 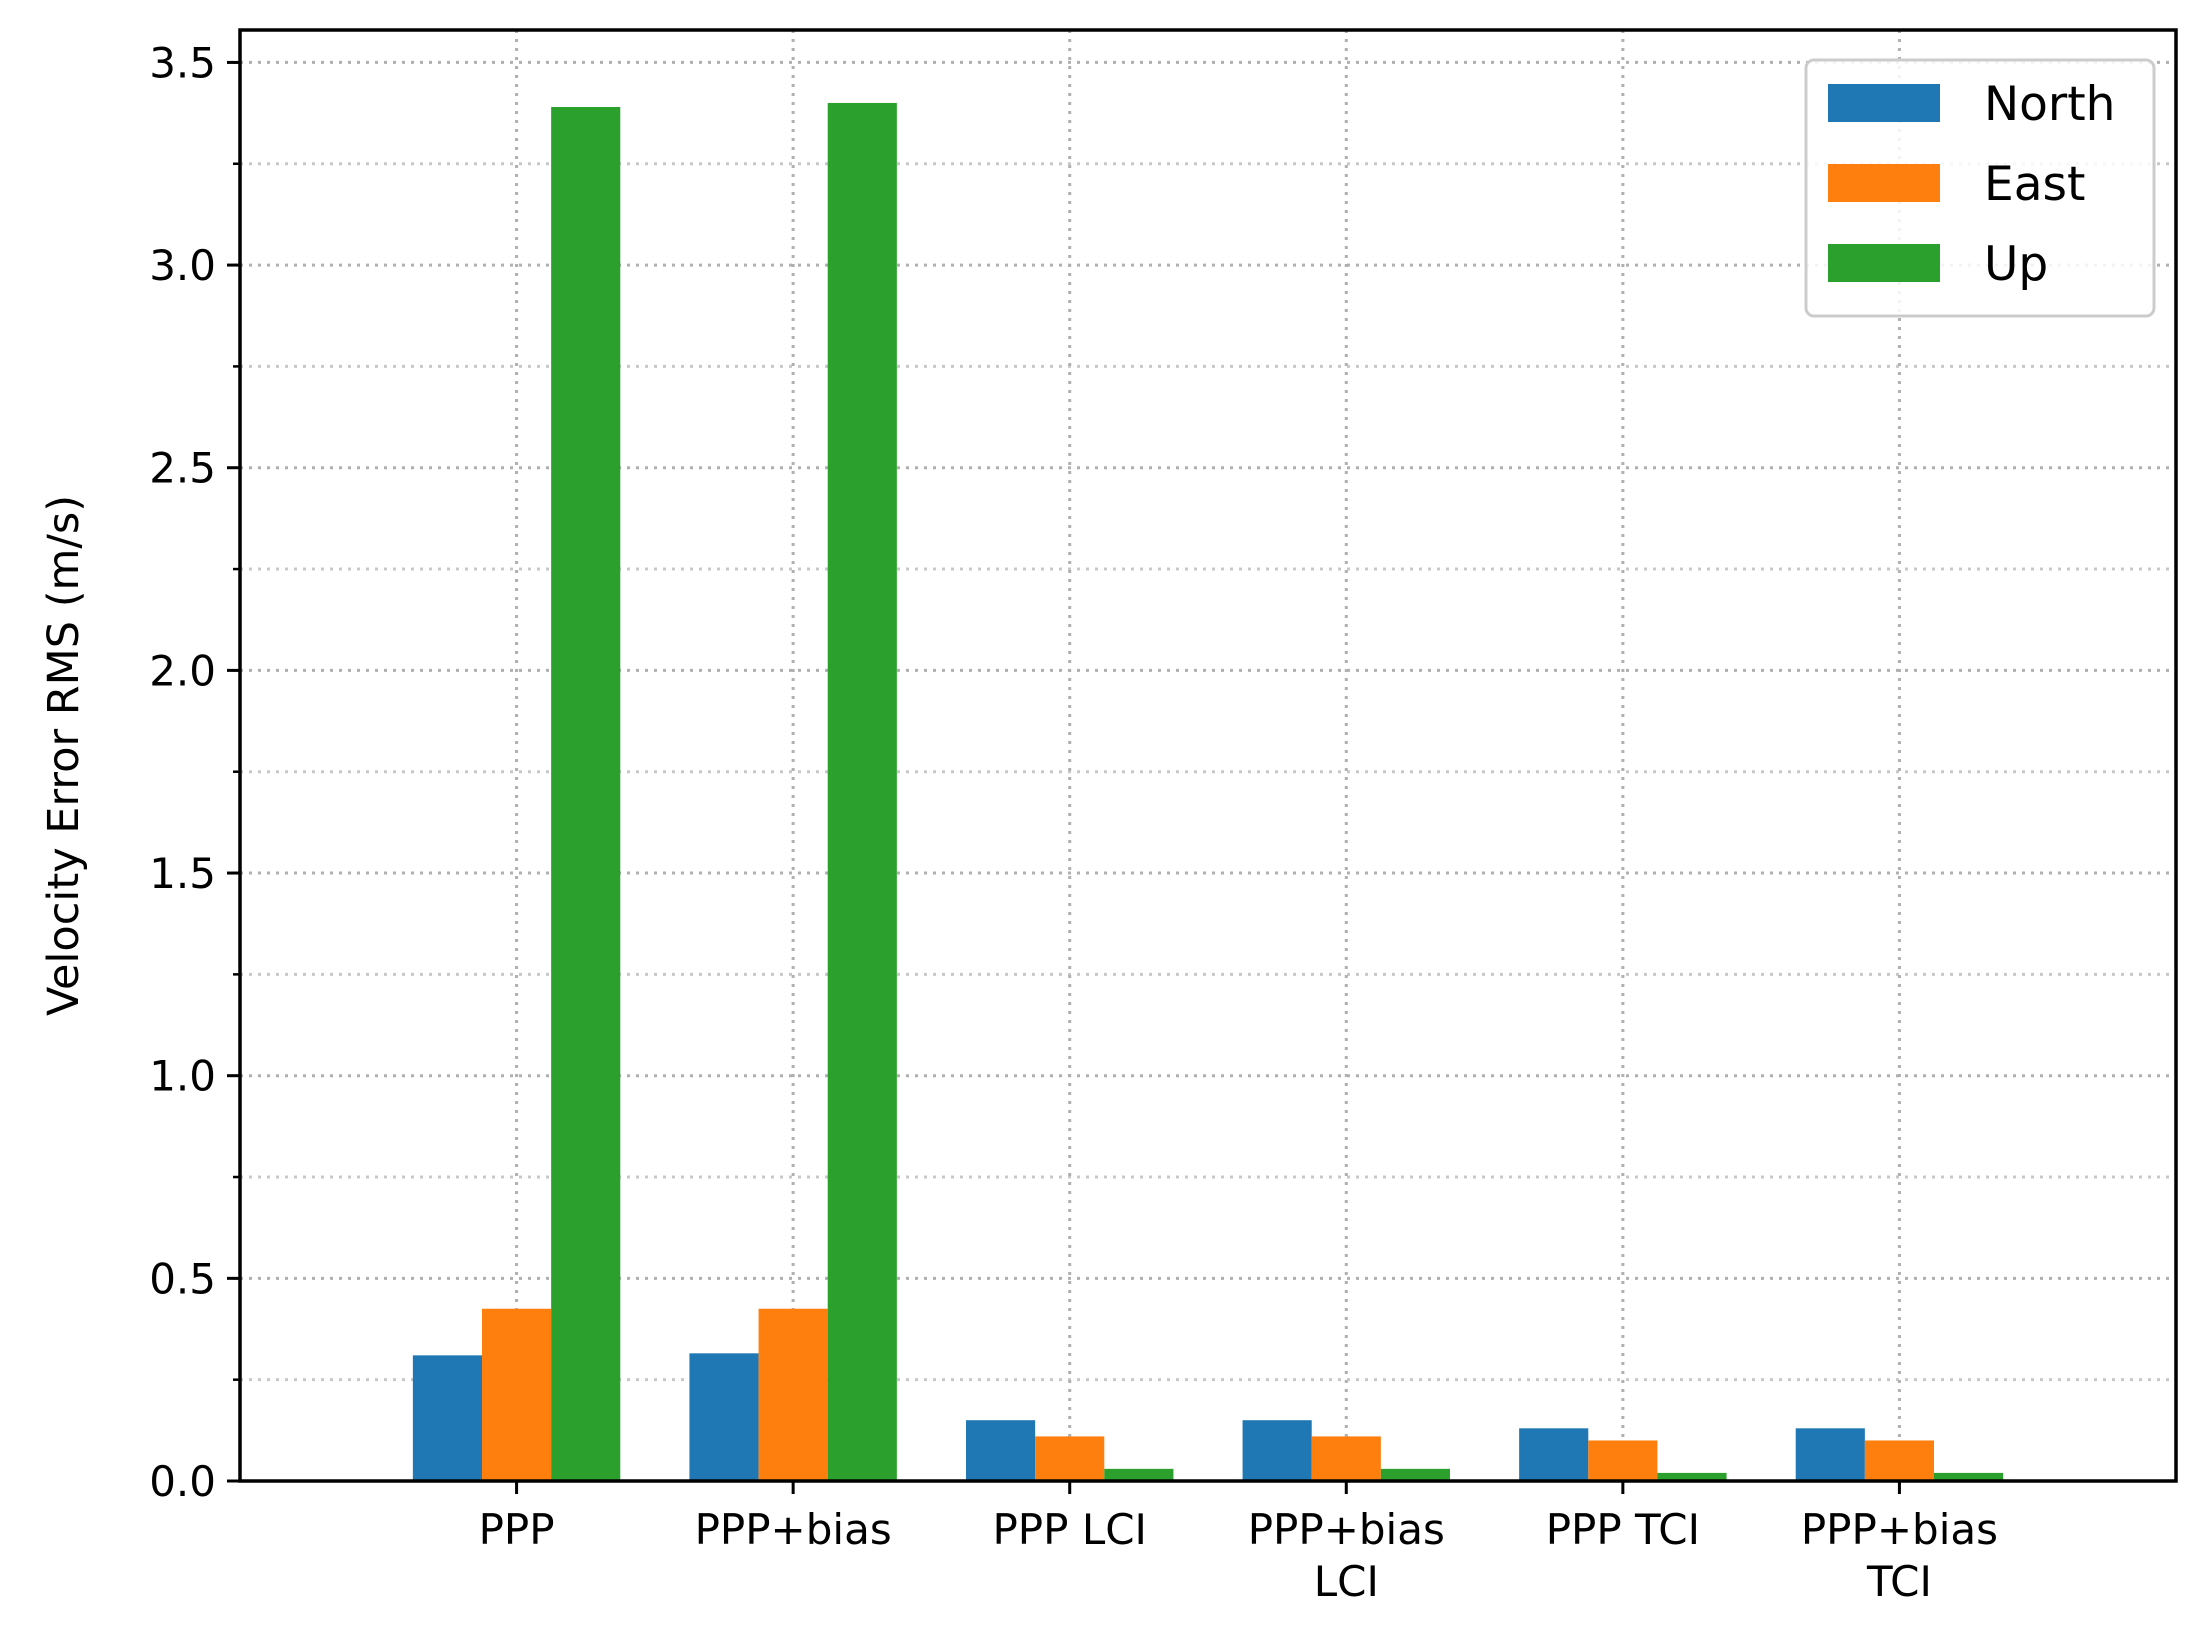 I want to click on y-tick-label: 0.0, so click(x=182, y=1481).